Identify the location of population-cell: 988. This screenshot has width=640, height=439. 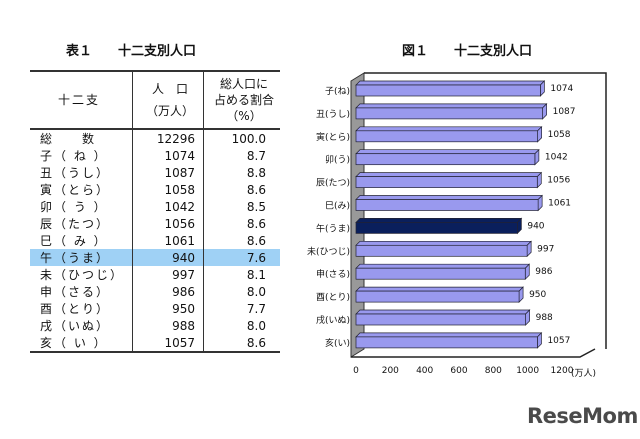
(168, 325).